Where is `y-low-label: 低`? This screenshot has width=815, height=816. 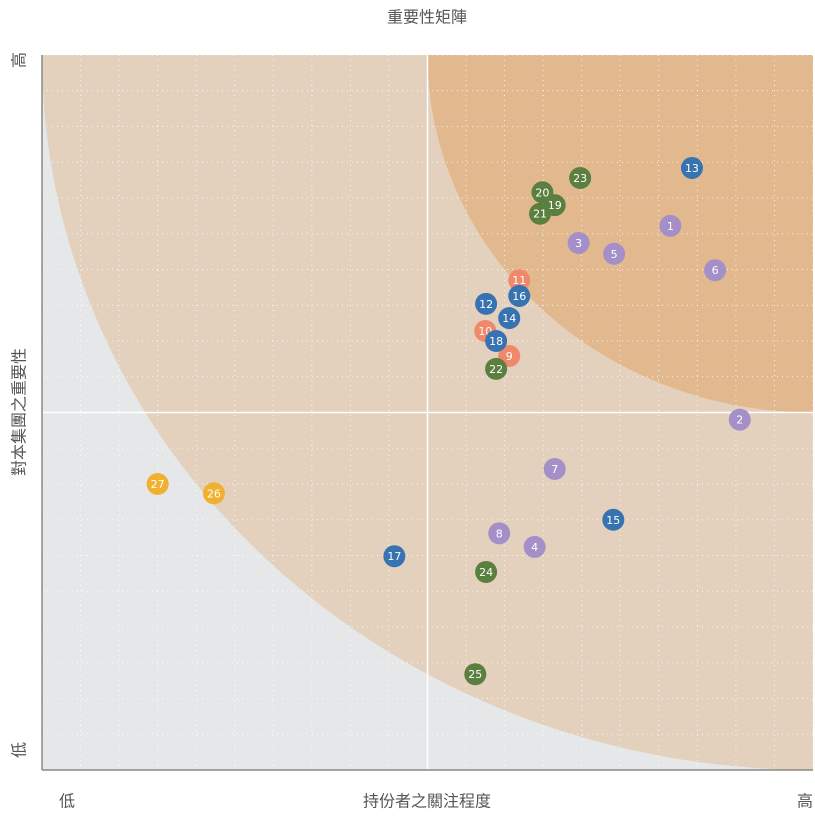 y-low-label: 低 is located at coordinates (19, 750).